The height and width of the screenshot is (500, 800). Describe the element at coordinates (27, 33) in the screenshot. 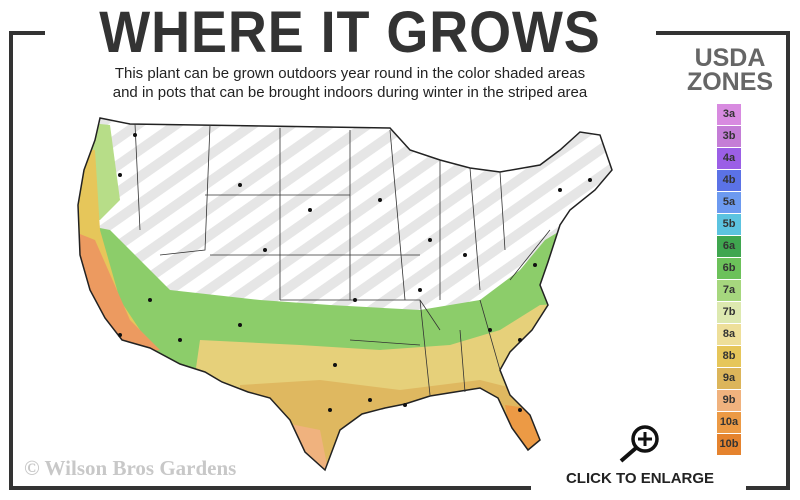

I see `frame-top-left` at that location.